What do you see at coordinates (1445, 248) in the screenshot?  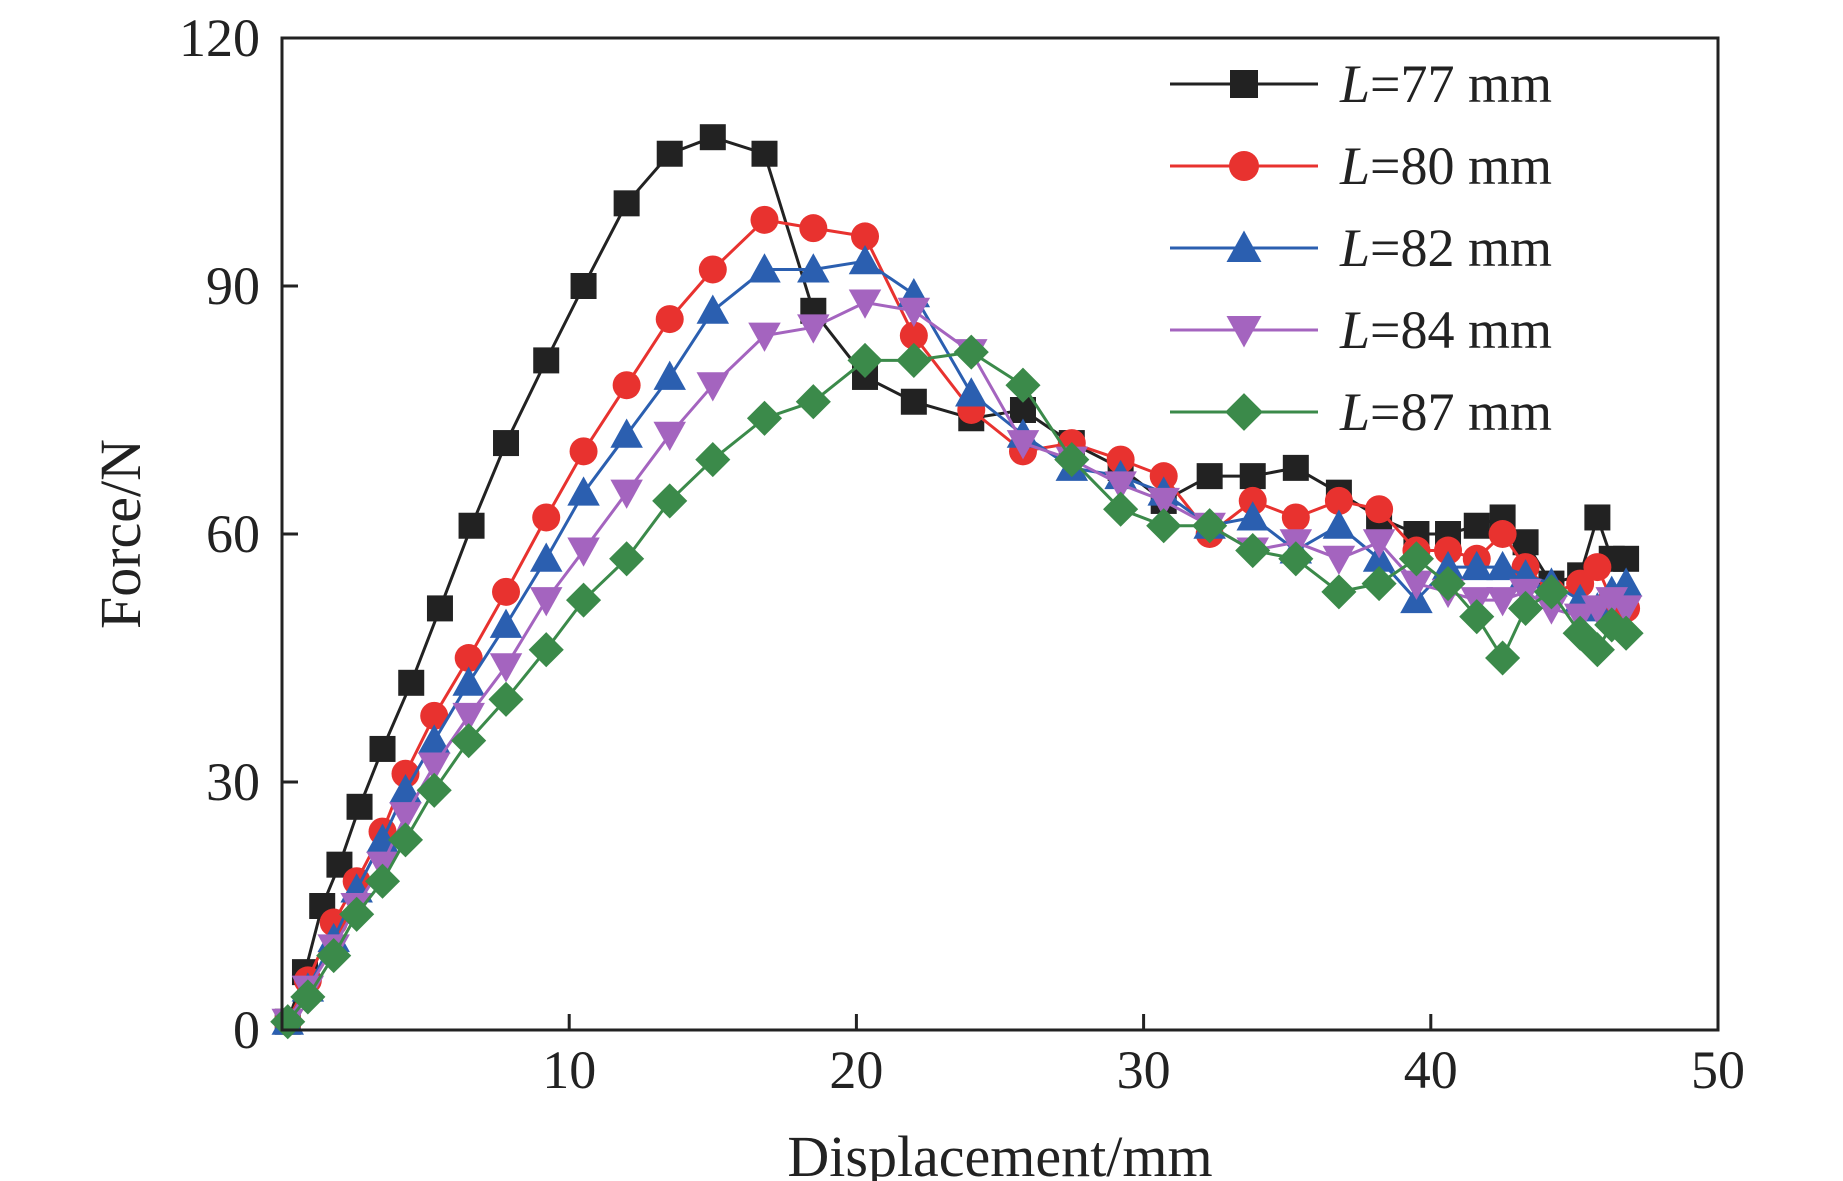 I see `legend-label: L=82 mm` at bounding box center [1445, 248].